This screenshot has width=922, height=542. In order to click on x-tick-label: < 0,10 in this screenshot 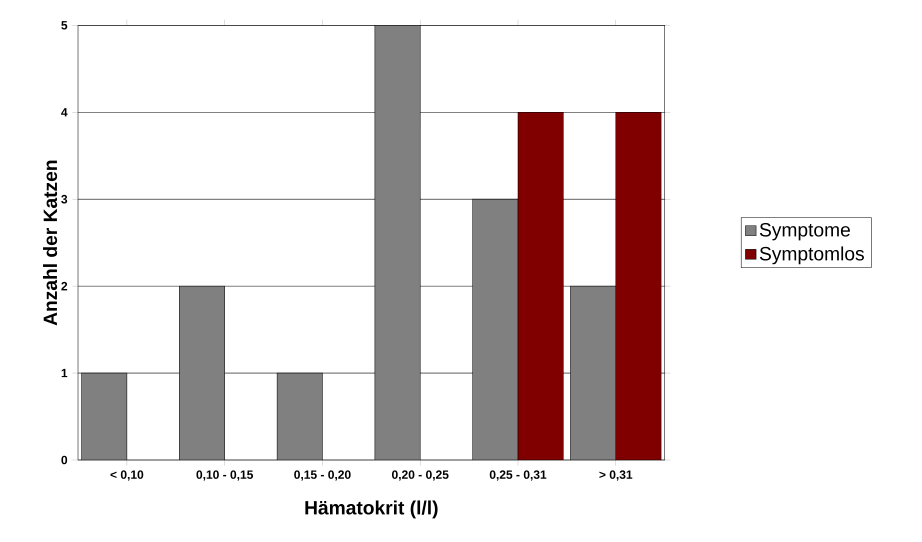, I will do `click(127, 475)`.